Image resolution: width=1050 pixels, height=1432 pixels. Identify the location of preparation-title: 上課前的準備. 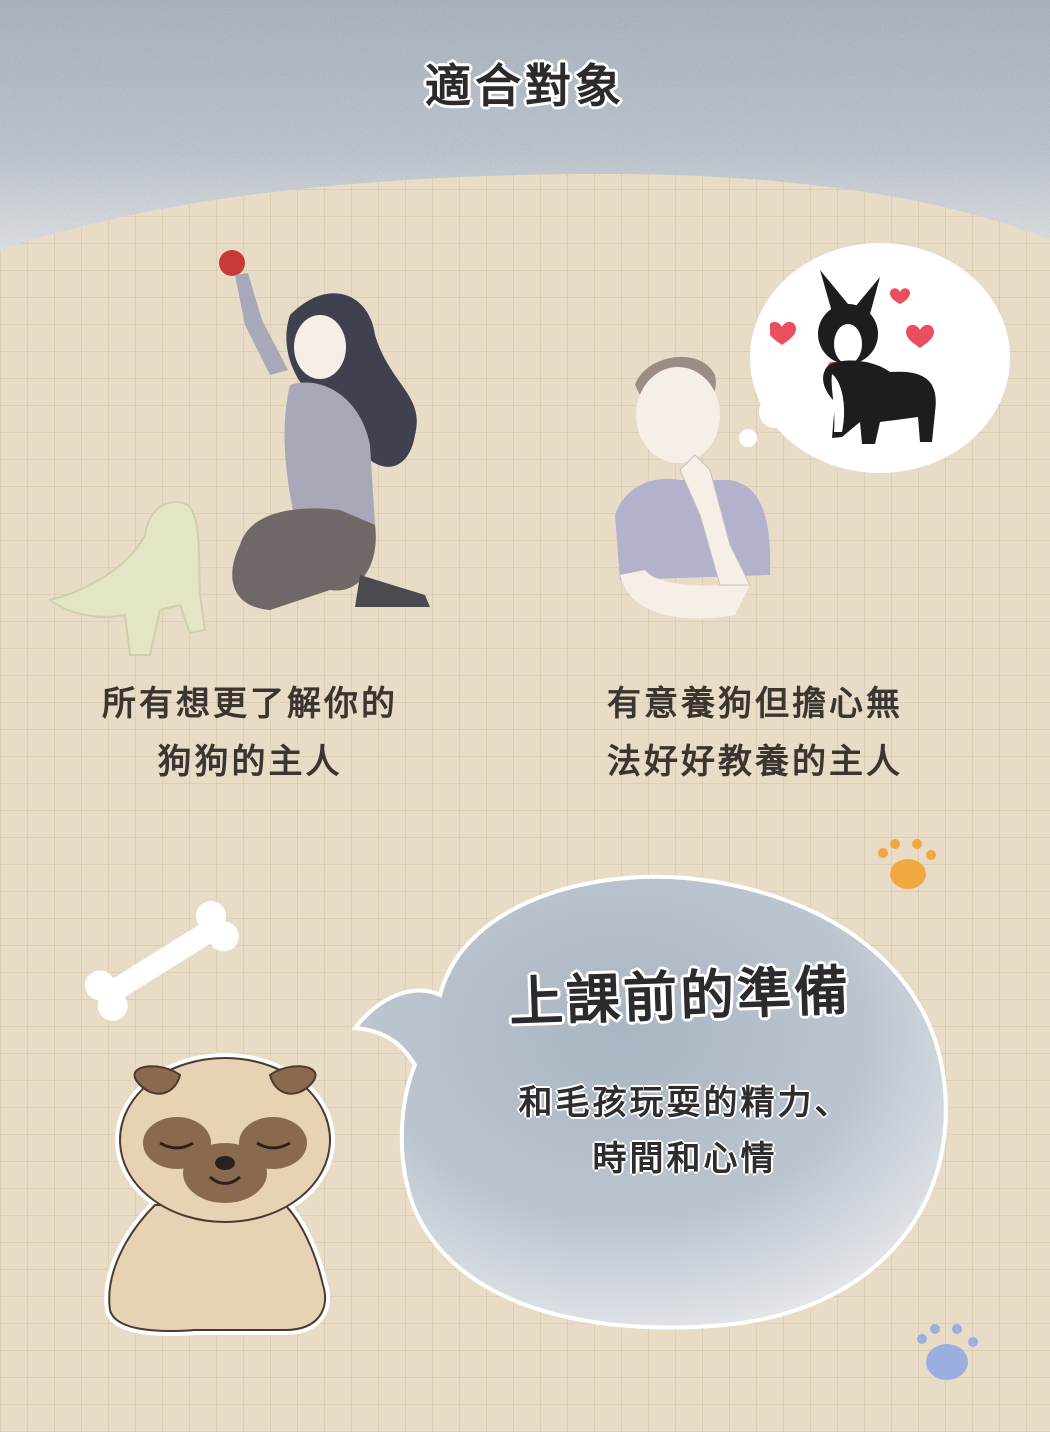
(680, 996).